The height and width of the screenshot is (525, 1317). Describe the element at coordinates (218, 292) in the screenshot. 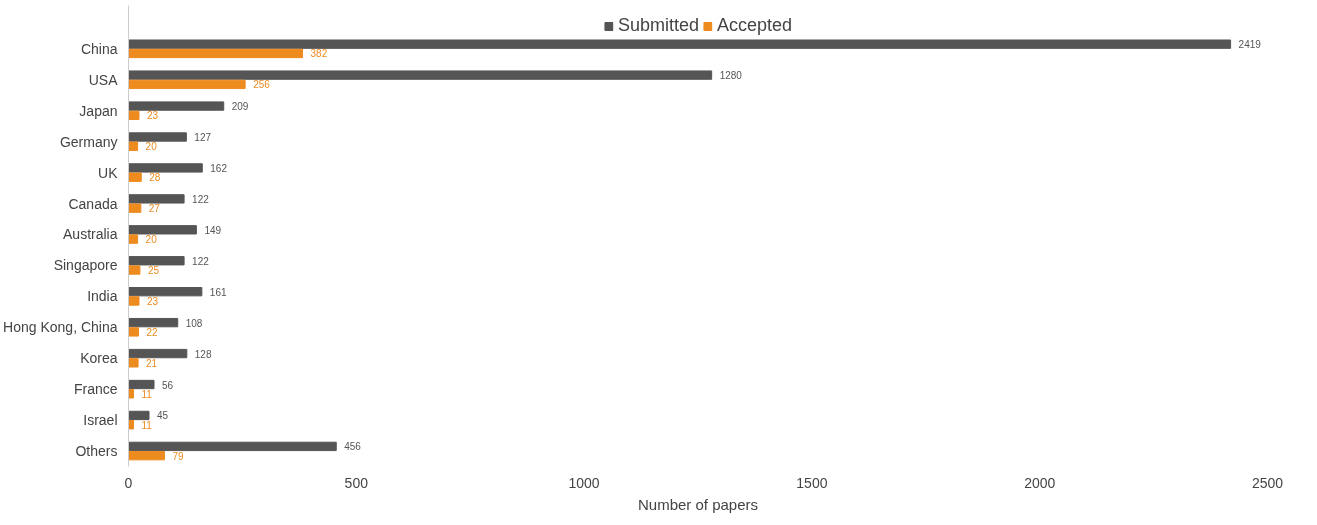

I see `data-label: 161` at that location.